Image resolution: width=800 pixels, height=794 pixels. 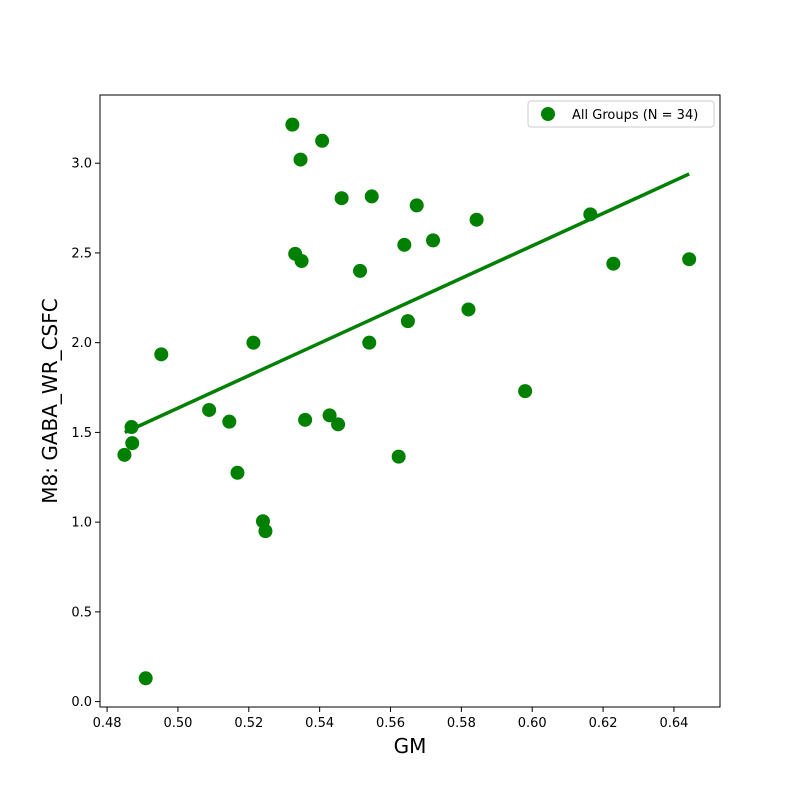 I want to click on legend-label: All Groups (N = 34), so click(x=635, y=115).